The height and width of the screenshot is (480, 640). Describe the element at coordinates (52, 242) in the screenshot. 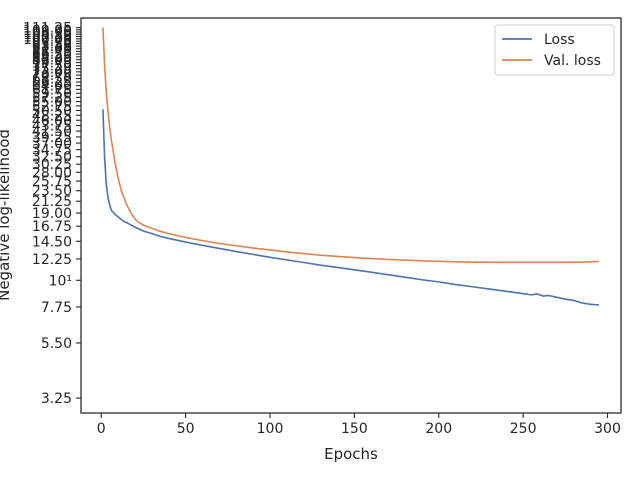

I see `y-tick-label: 14.50` at that location.